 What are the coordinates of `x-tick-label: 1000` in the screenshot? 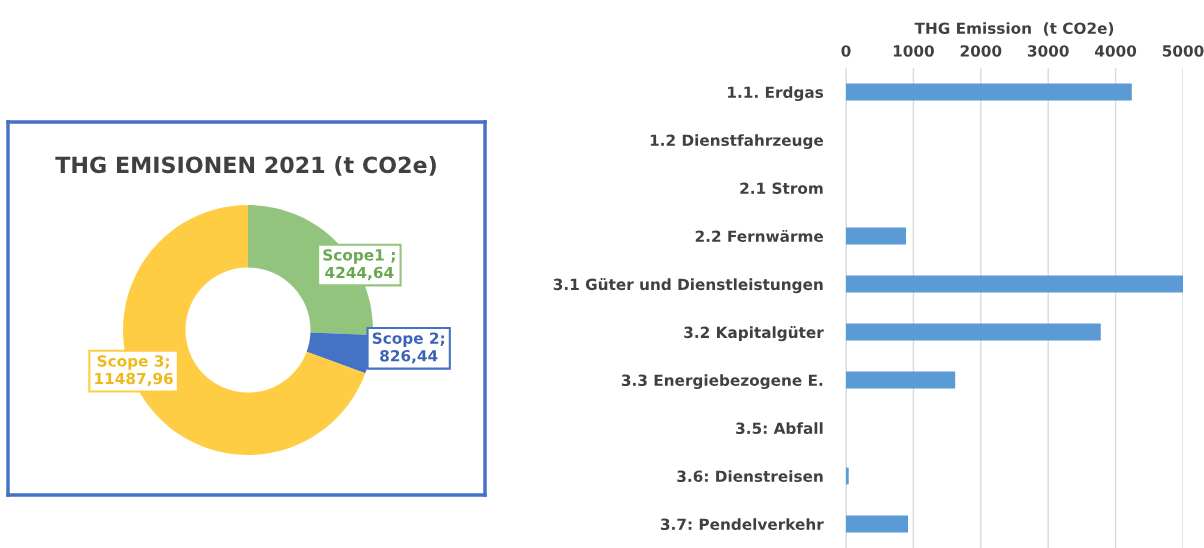 It's located at (913, 51).